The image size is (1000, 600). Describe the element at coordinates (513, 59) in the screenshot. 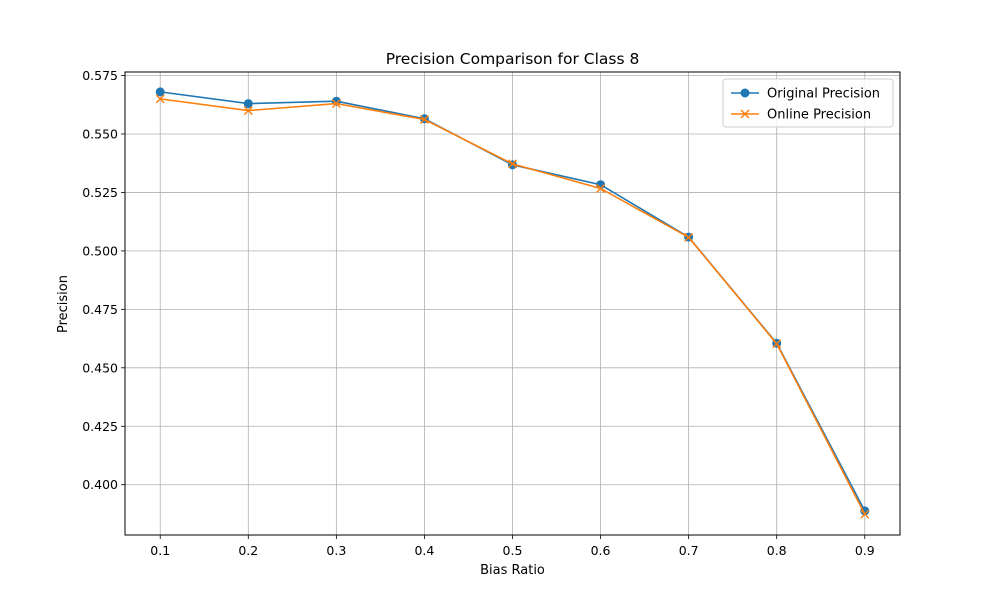

I see `chart-title: Precision Comparison for Class 8` at that location.